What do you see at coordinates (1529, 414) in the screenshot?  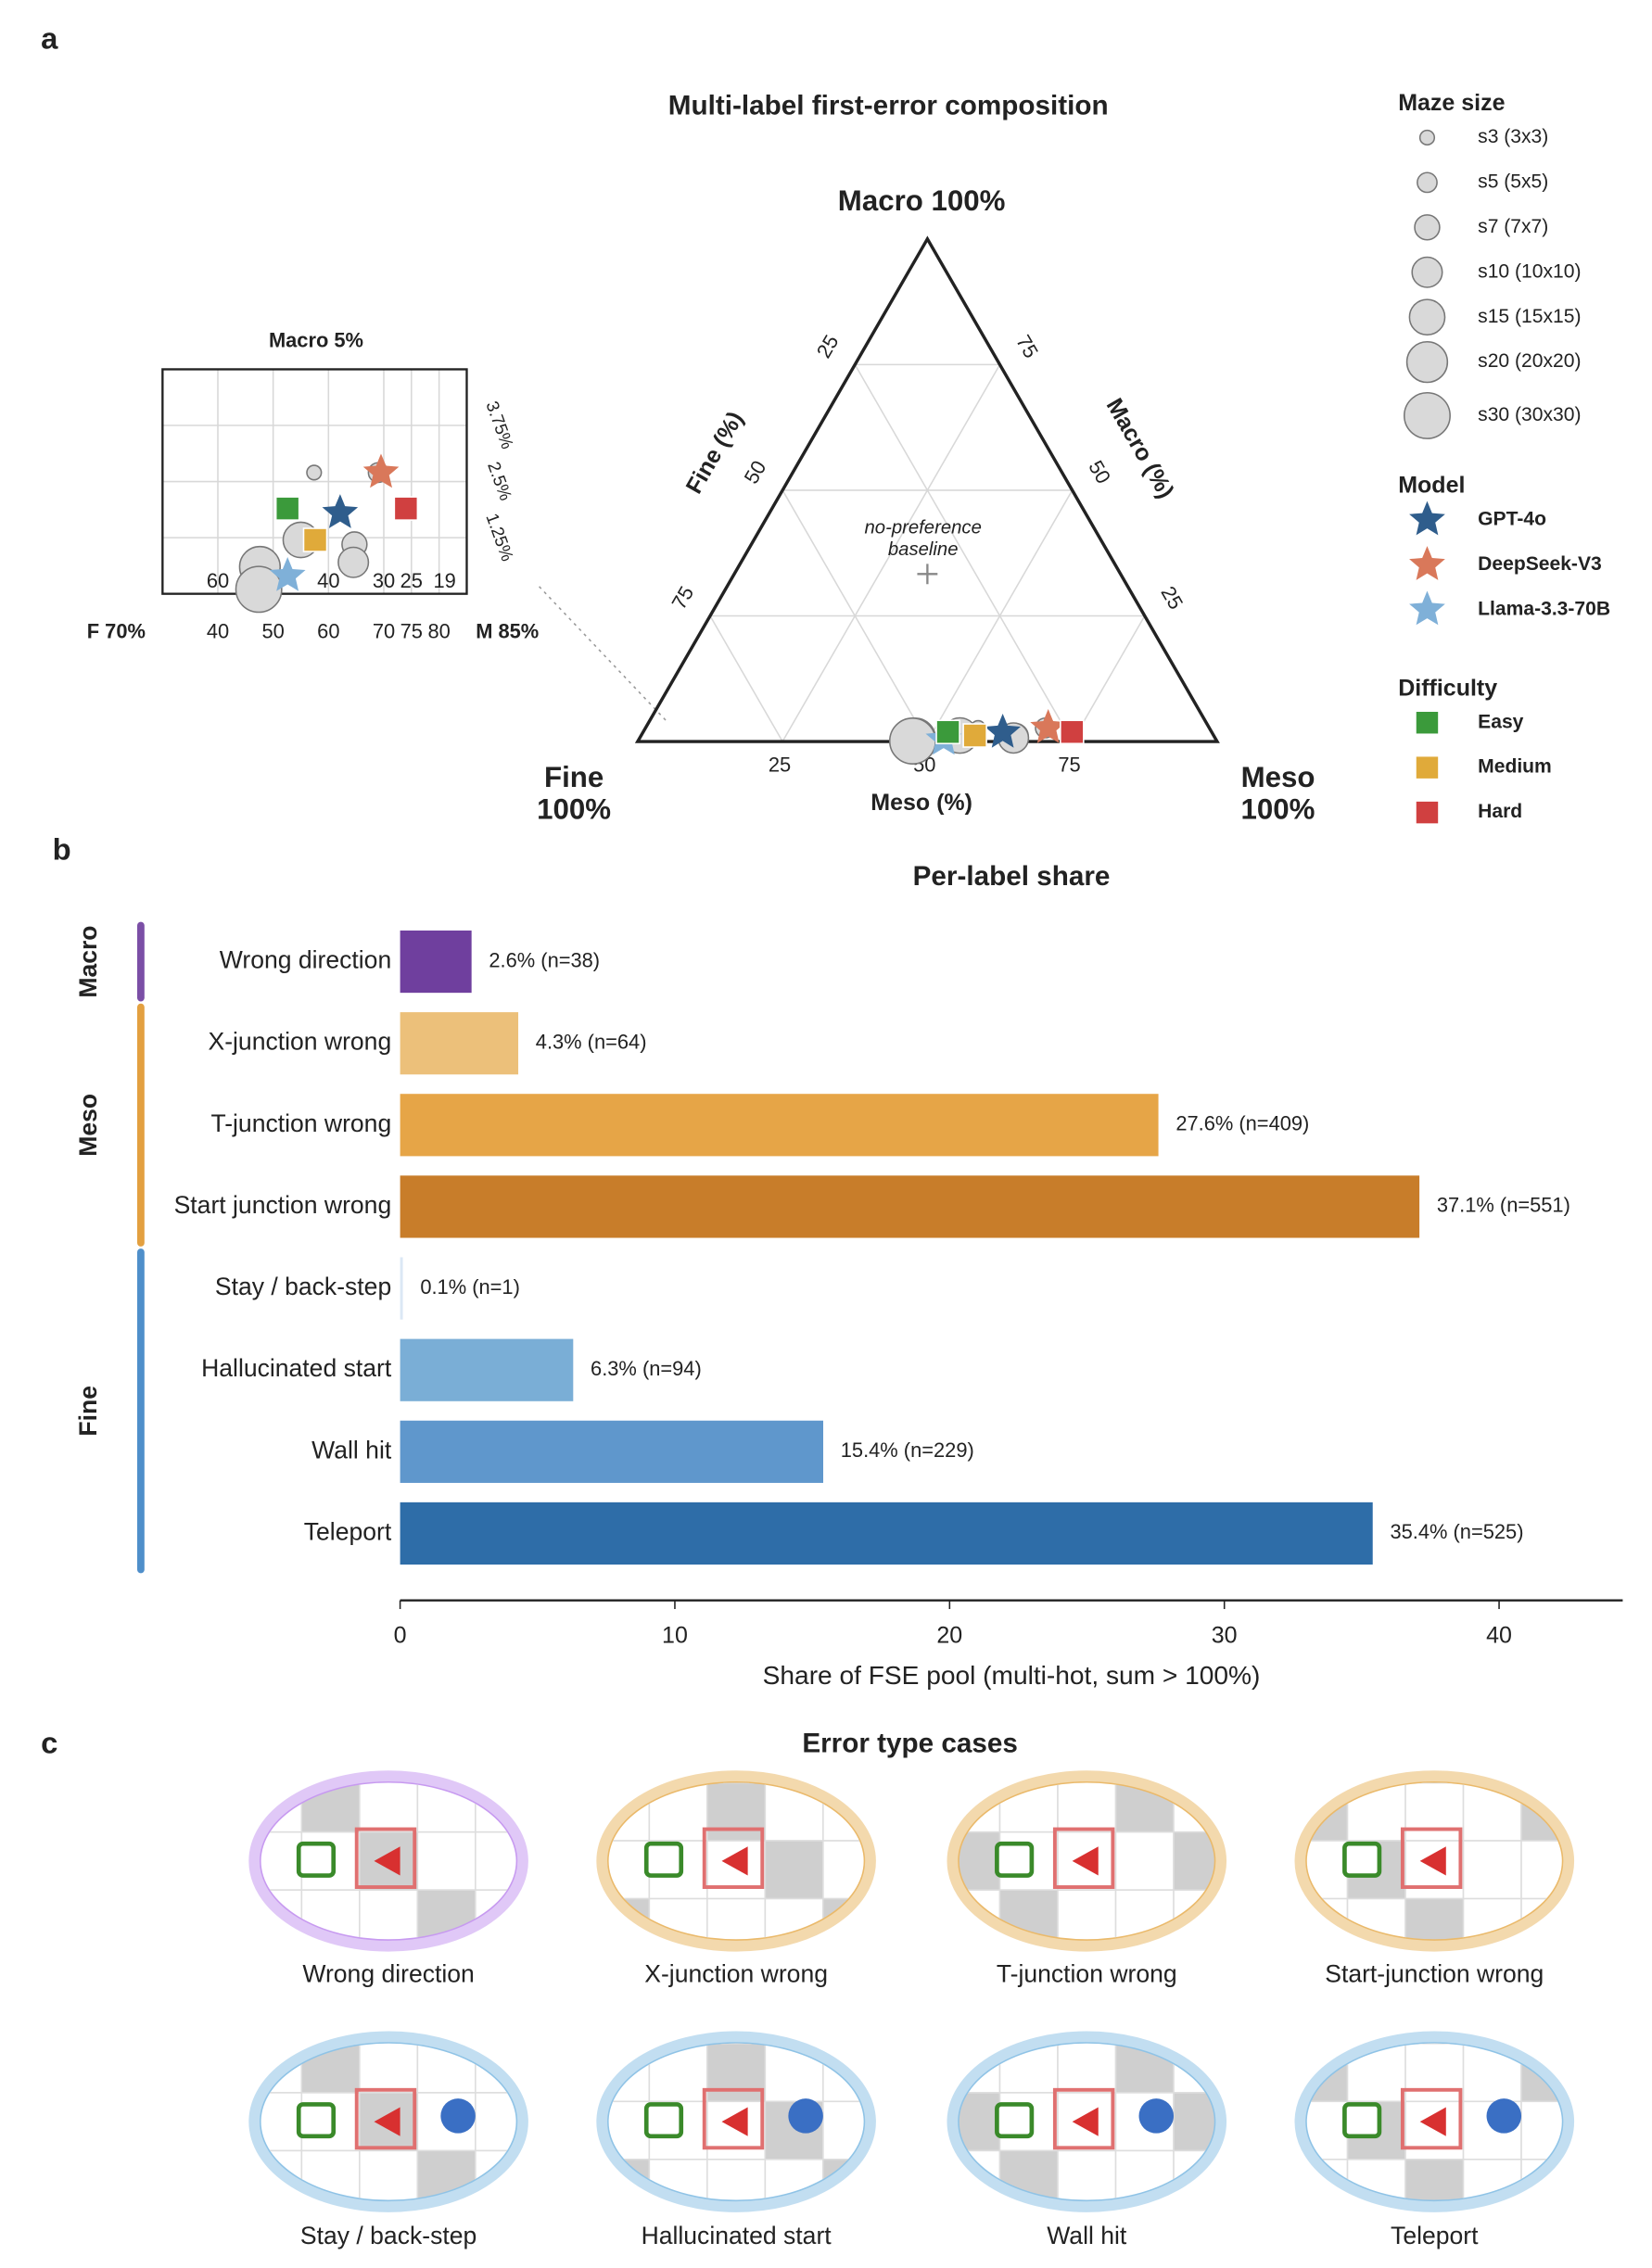 I see `legend-label: s30 (30x30)` at bounding box center [1529, 414].